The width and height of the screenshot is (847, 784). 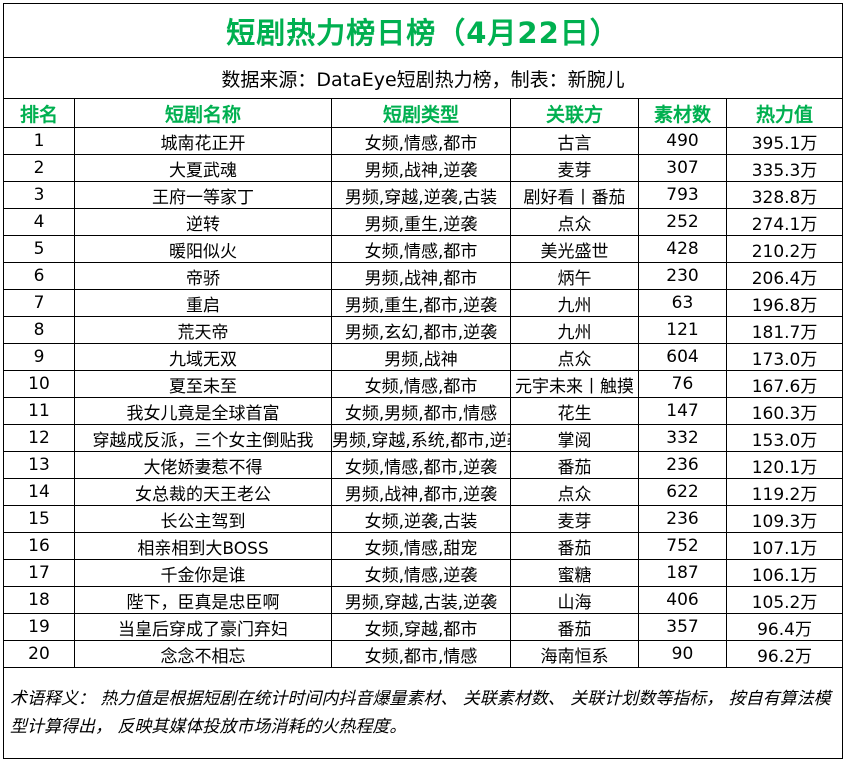 I want to click on drama-name-cell: 千金你是谁, so click(x=203, y=573).